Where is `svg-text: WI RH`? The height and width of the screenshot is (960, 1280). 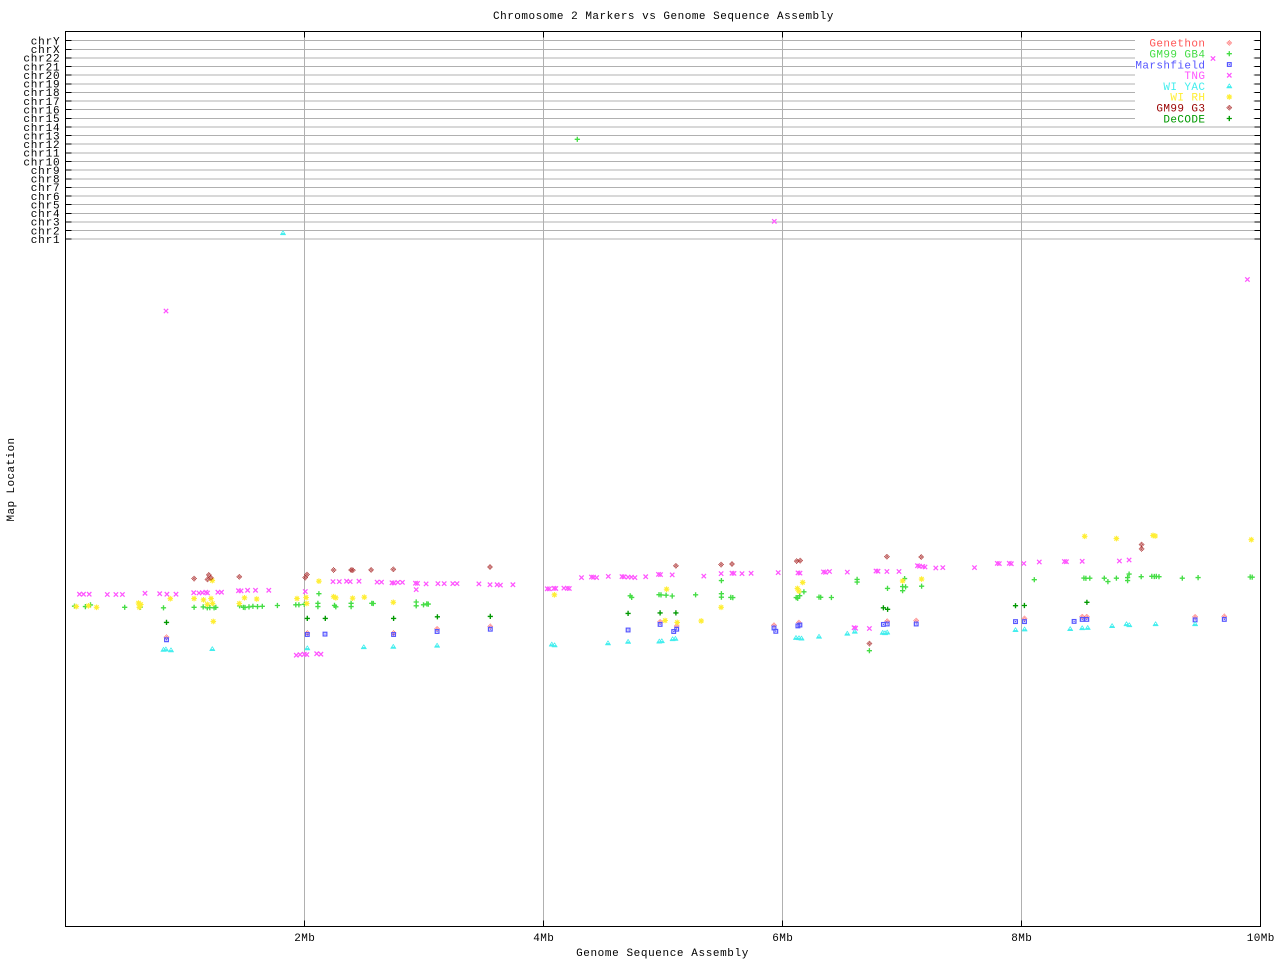 svg-text: WI RH is located at coordinates (1187, 99).